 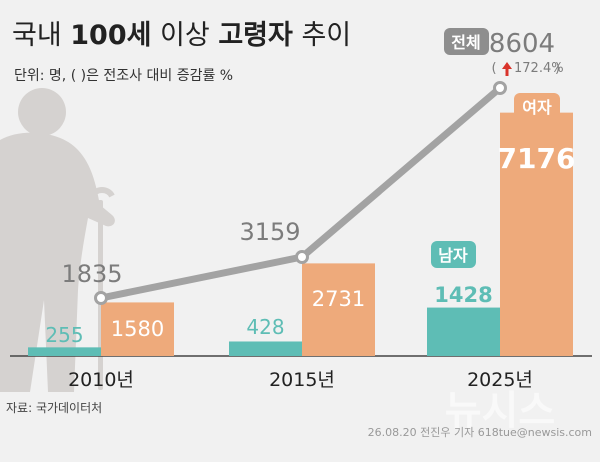 What do you see at coordinates (500, 380) in the screenshot?
I see `category-label-3: 2025년` at bounding box center [500, 380].